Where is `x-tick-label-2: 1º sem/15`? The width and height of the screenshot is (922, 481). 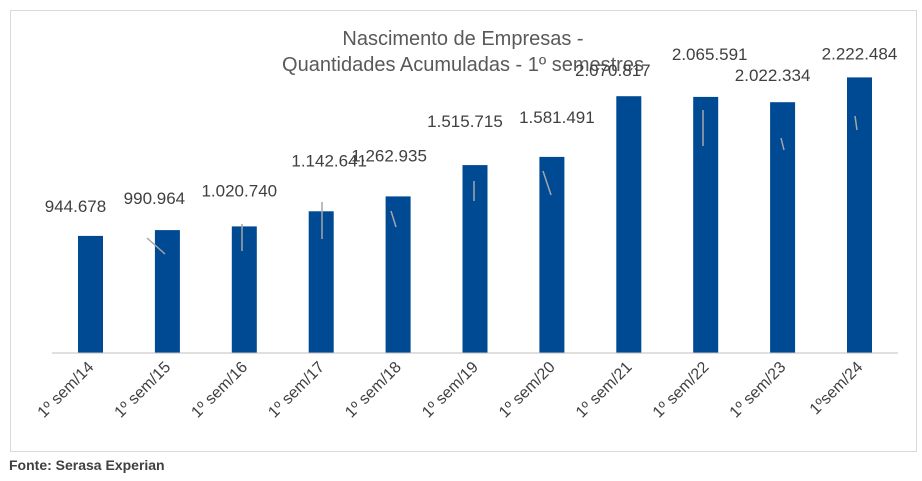
x-tick-label-2: 1º sem/15 is located at coordinates (143, 390).